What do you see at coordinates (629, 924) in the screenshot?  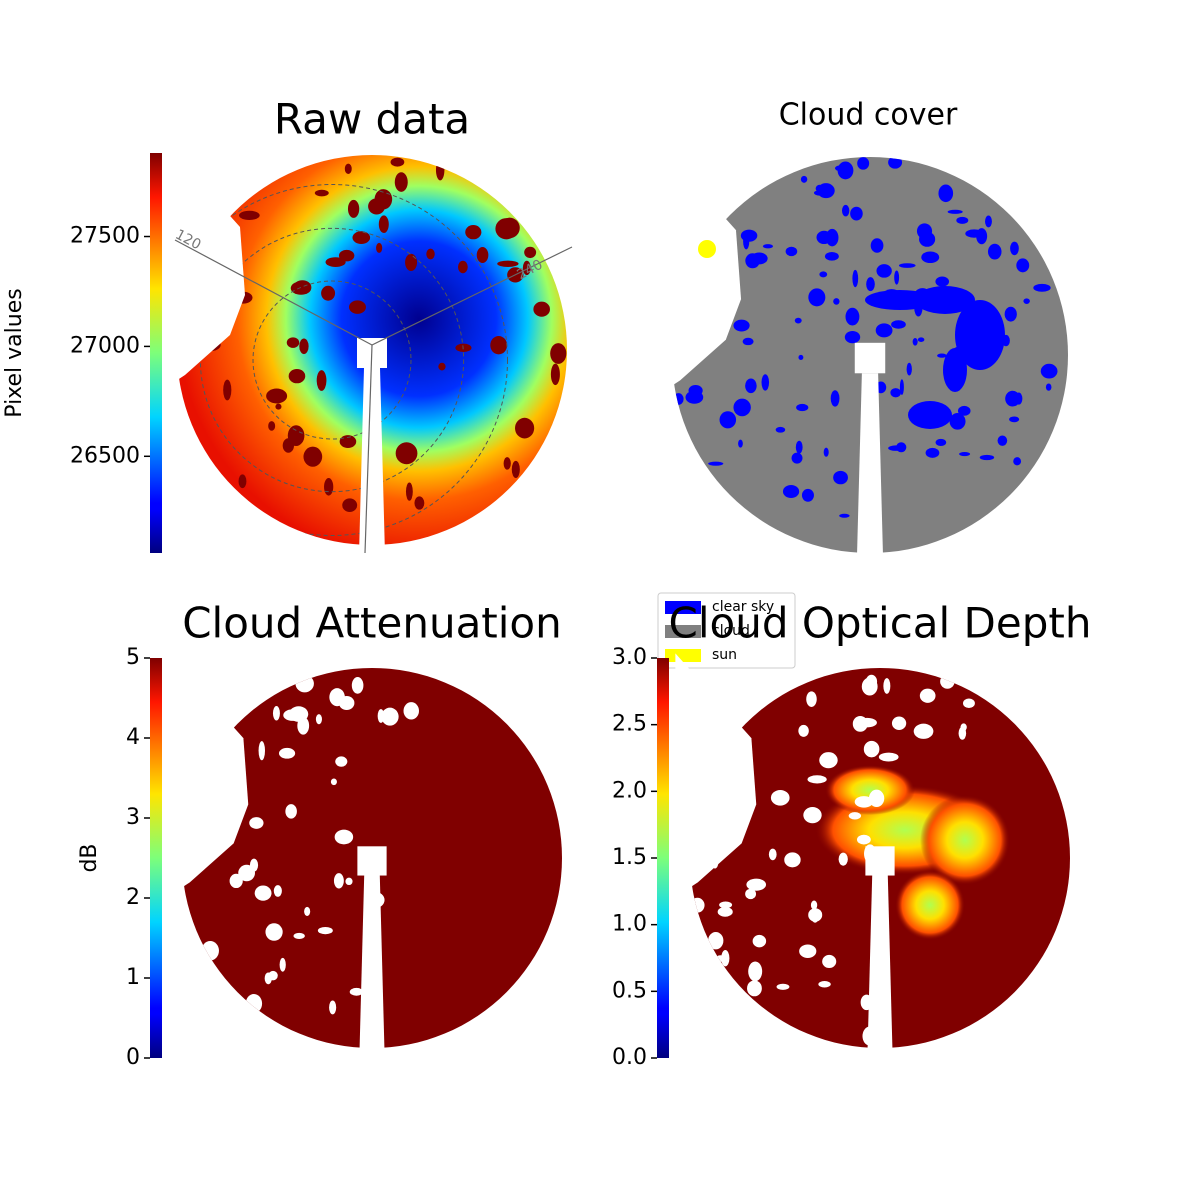 I see `tick-label: 1.0` at bounding box center [629, 924].